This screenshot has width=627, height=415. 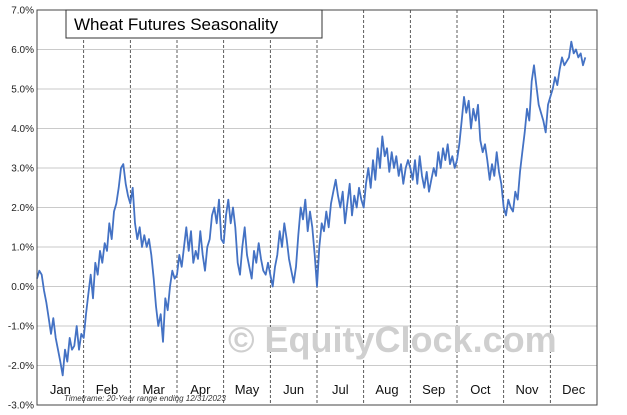 What do you see at coordinates (22, 287) in the screenshot?
I see `y-tick-label: 0.0%` at bounding box center [22, 287].